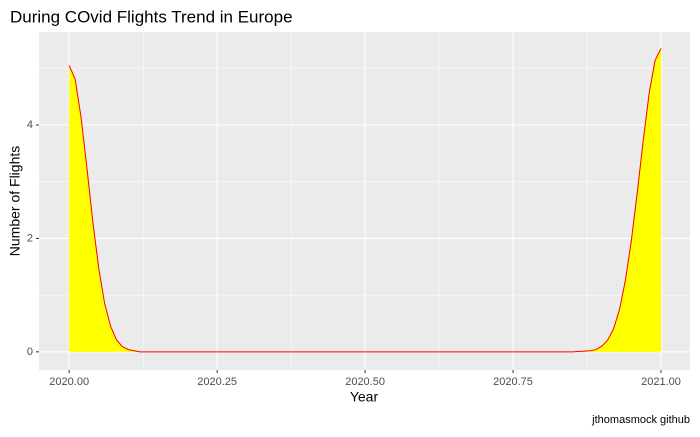 This screenshot has width=700, height=437. Describe the element at coordinates (513, 382) in the screenshot. I see `x-tick-label: 2020.75` at that location.